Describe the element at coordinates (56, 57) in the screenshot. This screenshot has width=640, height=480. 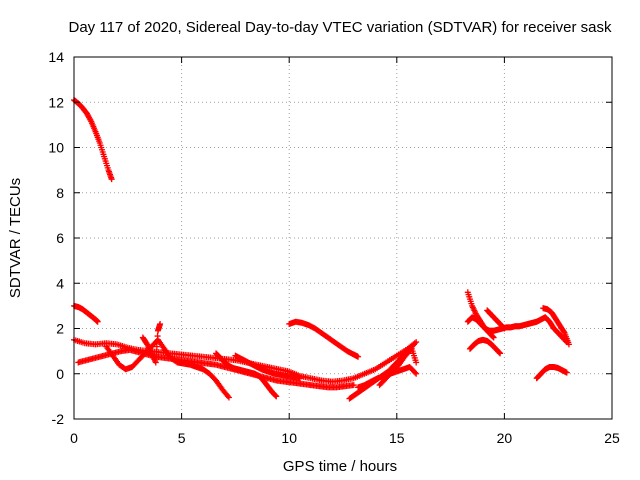
I see `y-tick-label: 14` at that location.